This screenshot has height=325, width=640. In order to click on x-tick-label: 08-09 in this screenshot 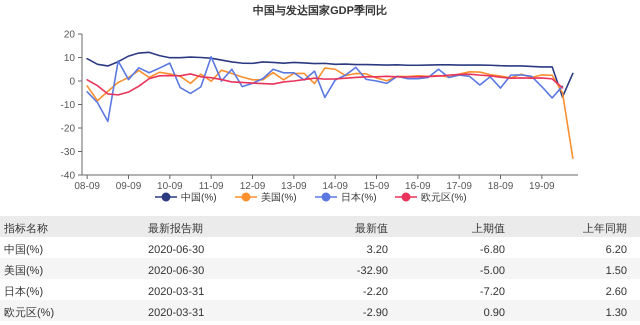, I will do `click(87, 186)`.